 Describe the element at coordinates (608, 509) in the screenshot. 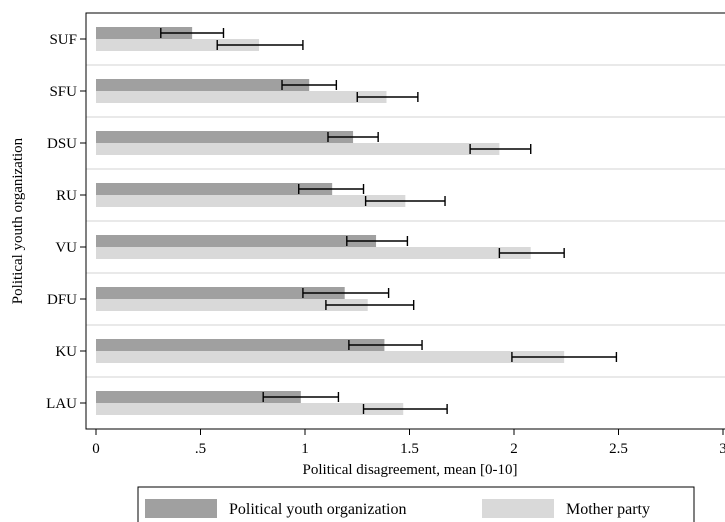

I see `legend-label-mother: Mother party` at that location.